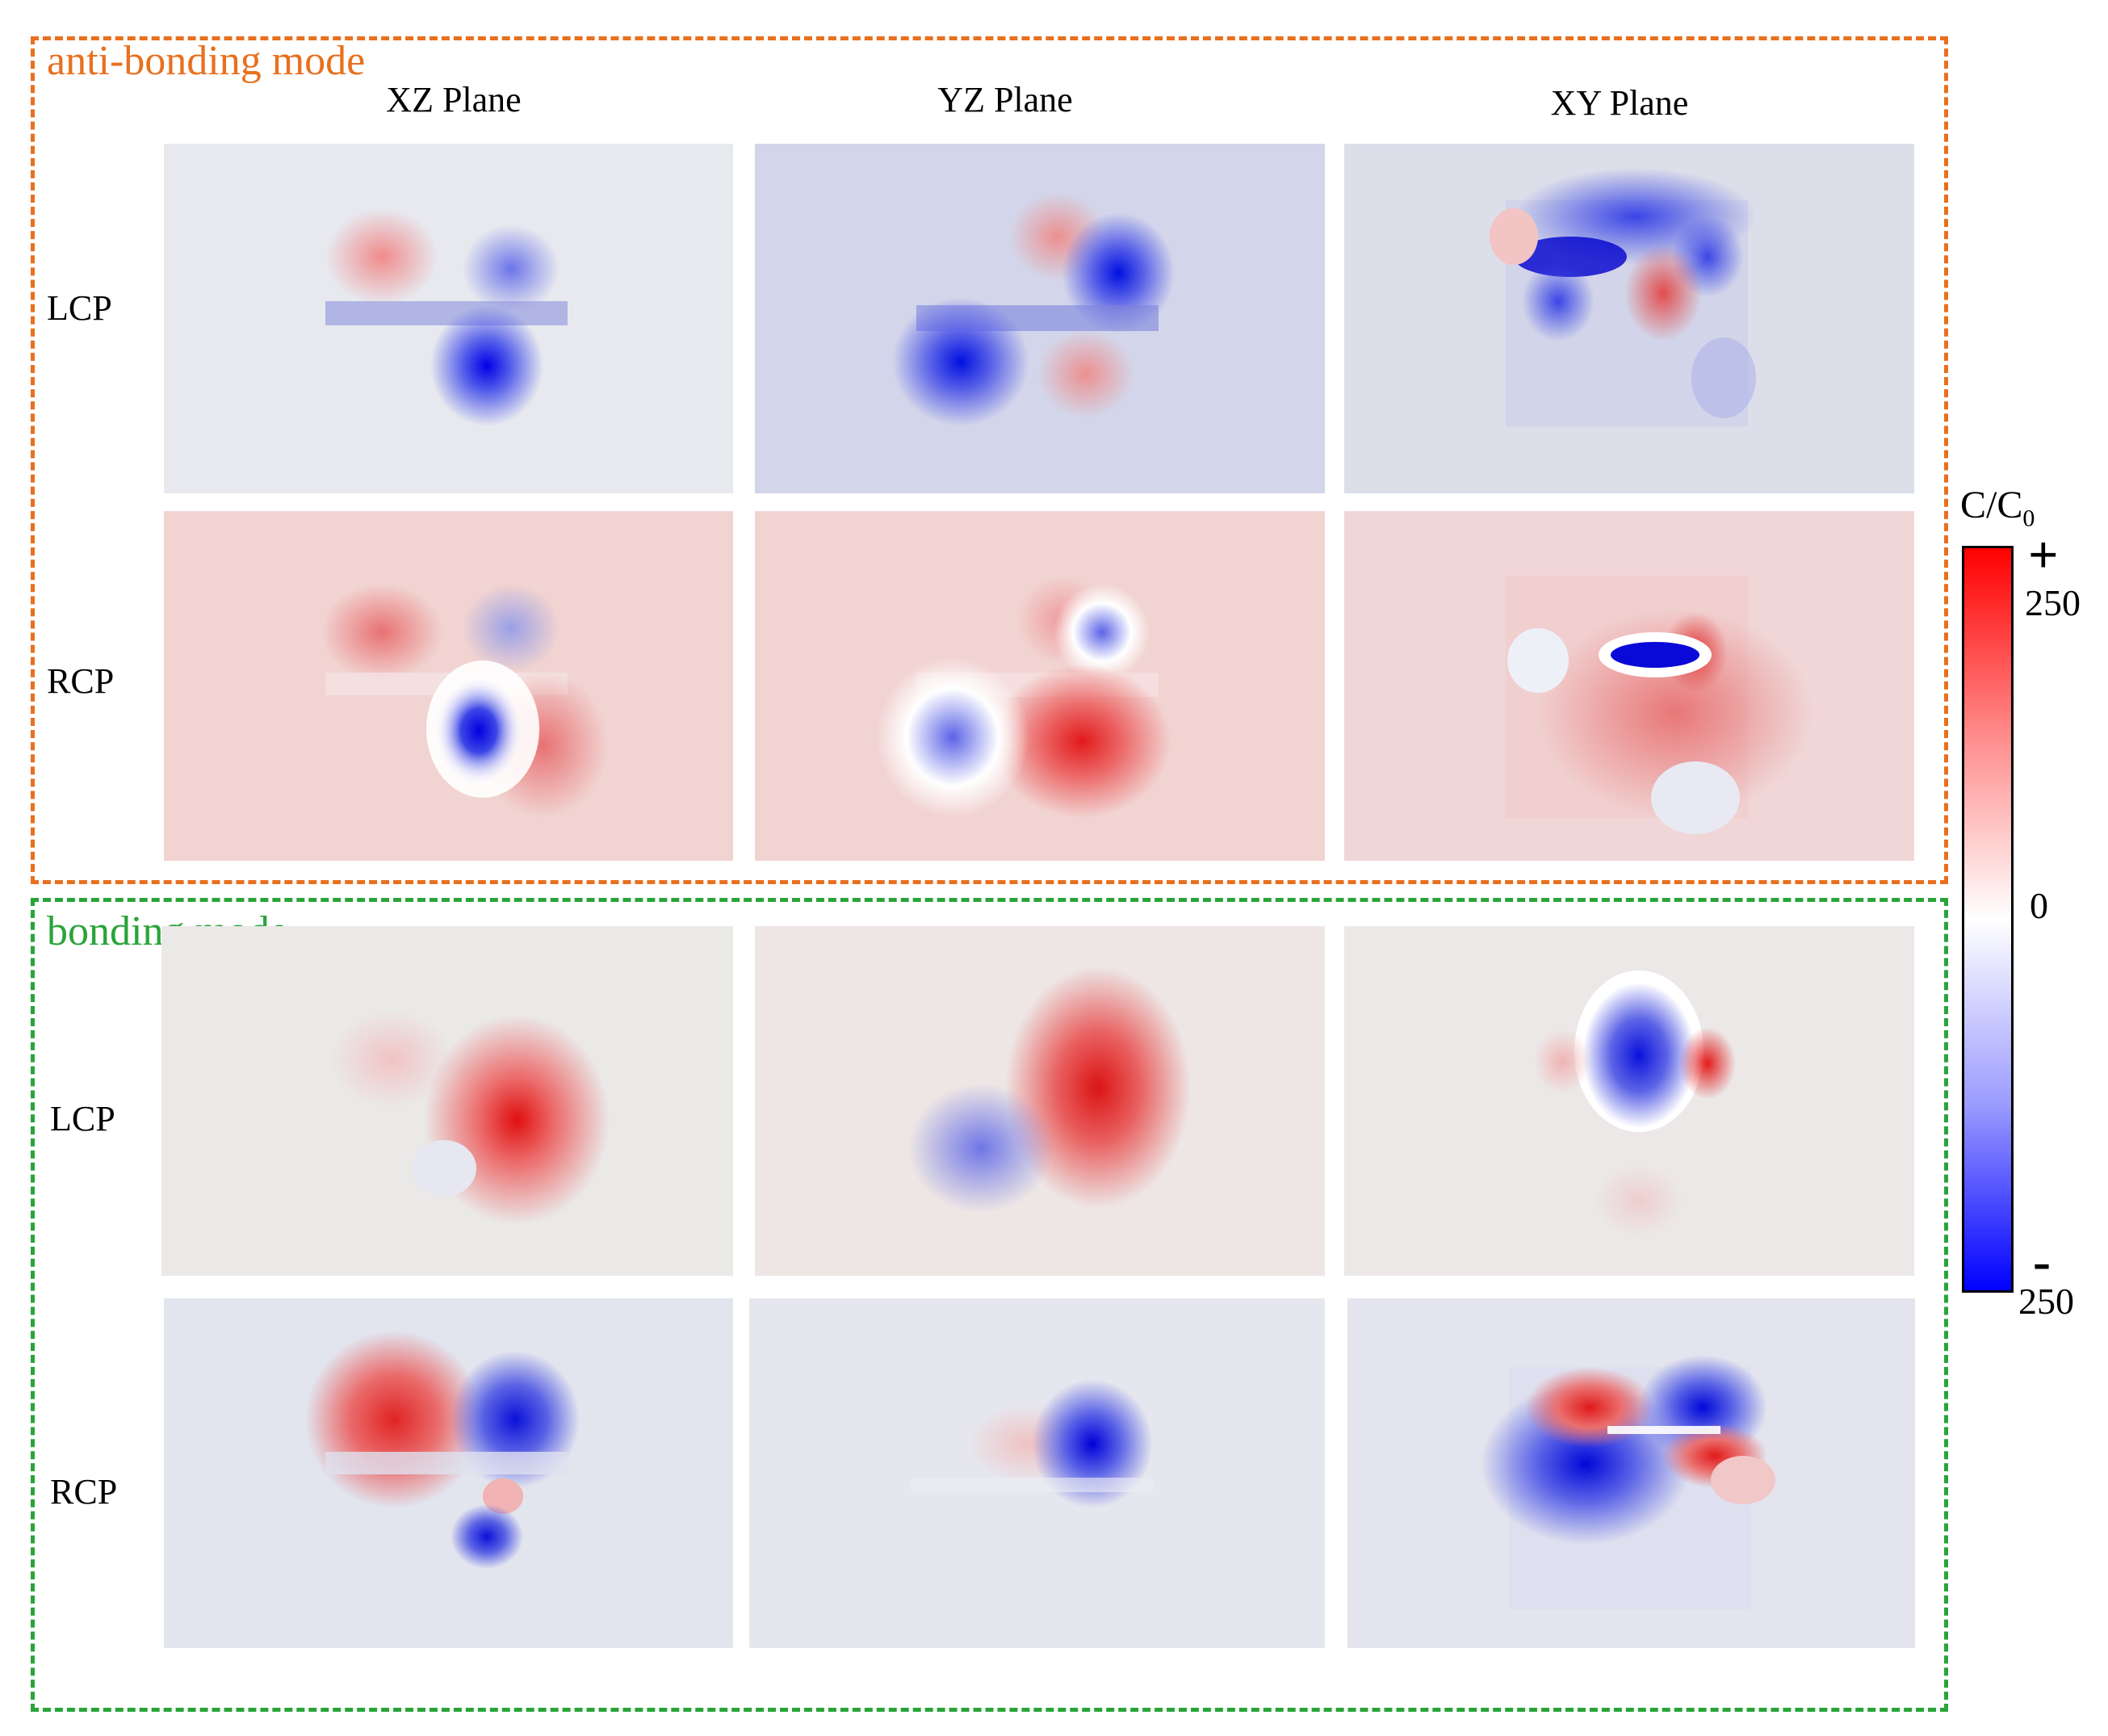 The height and width of the screenshot is (1736, 2108). I want to click on panel-bond-lcp-xy, so click(1629, 1101).